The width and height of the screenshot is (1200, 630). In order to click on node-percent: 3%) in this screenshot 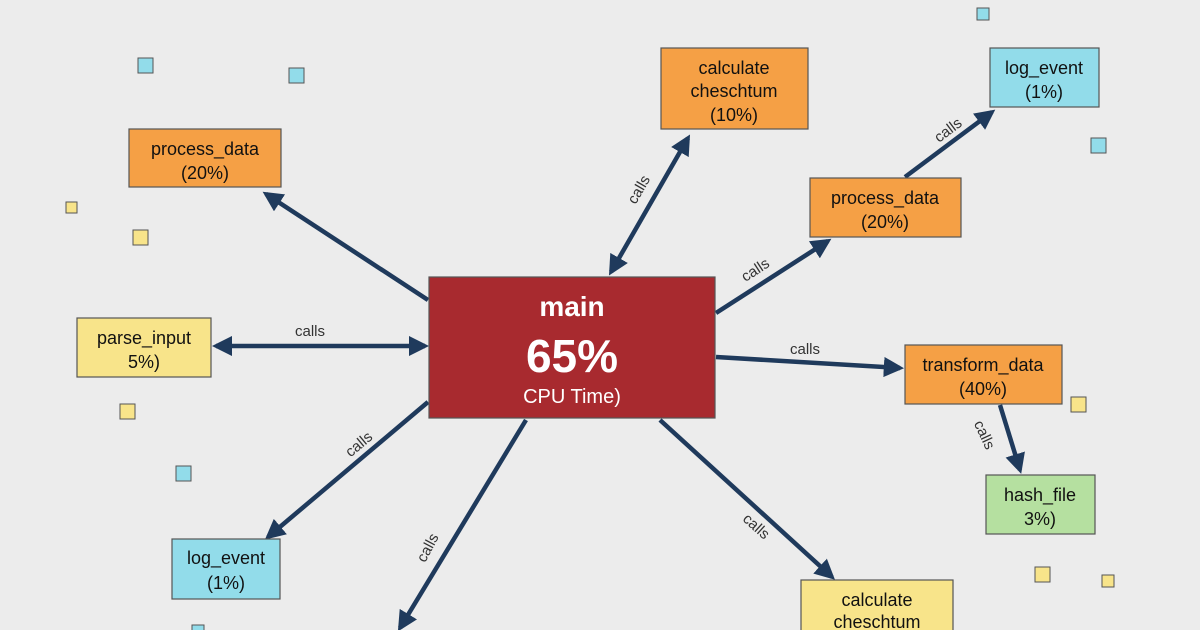, I will do `click(1040, 519)`.